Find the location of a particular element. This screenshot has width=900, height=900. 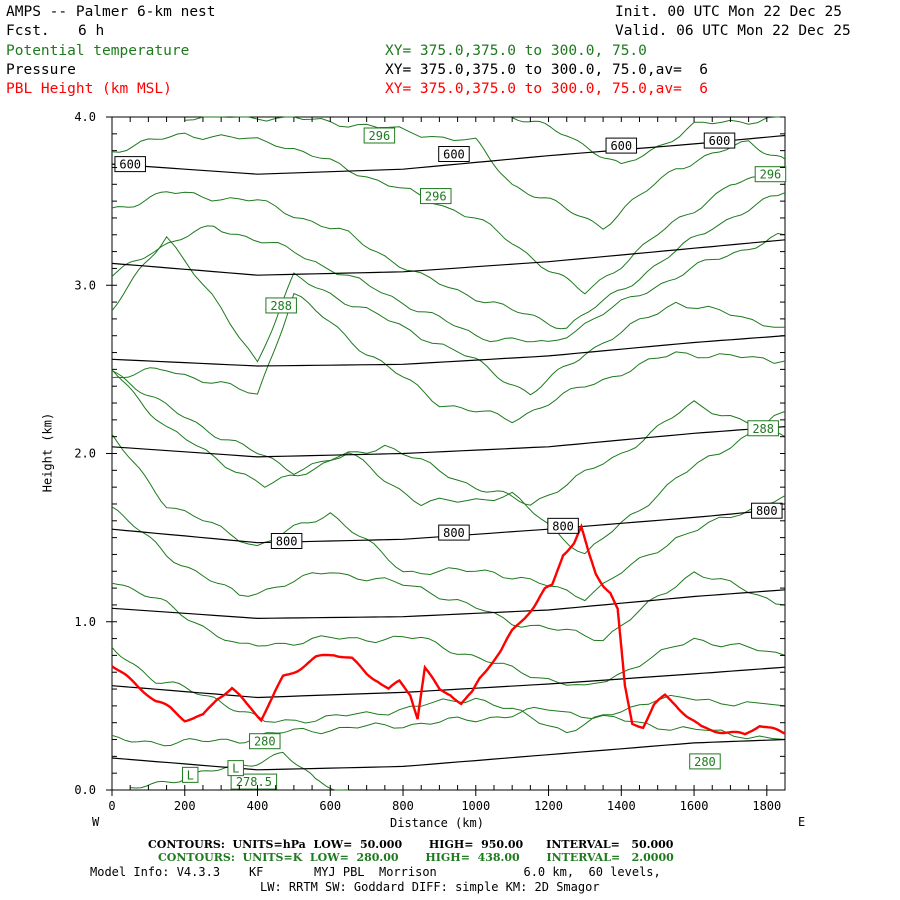

y-axis-title: Height (km) is located at coordinates (47, 452).